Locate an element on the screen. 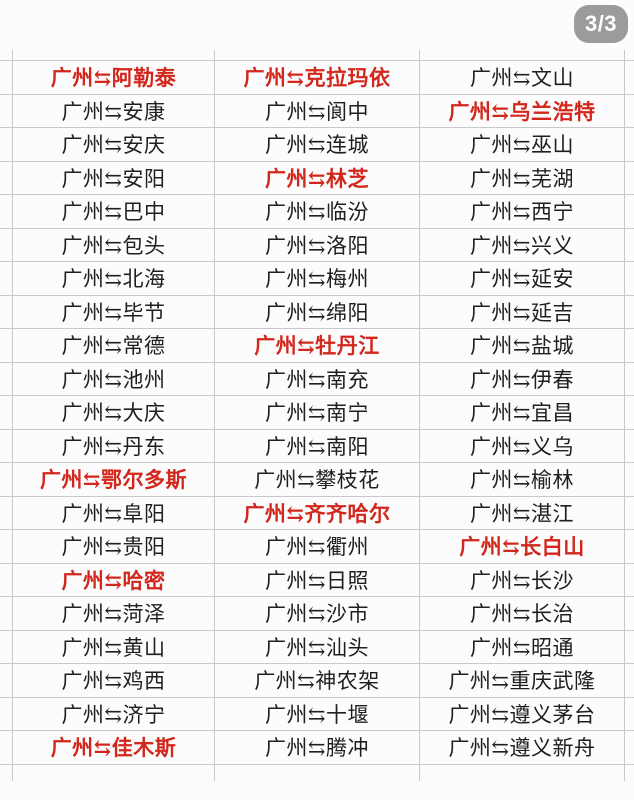 The image size is (634, 800). route-cell: 广州⇆南宁 is located at coordinates (317, 413).